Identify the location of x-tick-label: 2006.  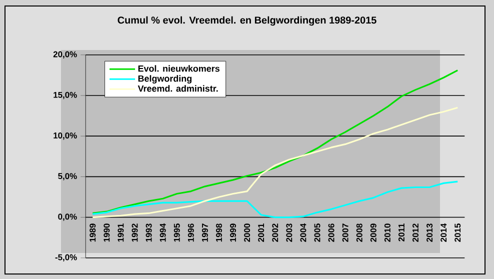
(331, 233).